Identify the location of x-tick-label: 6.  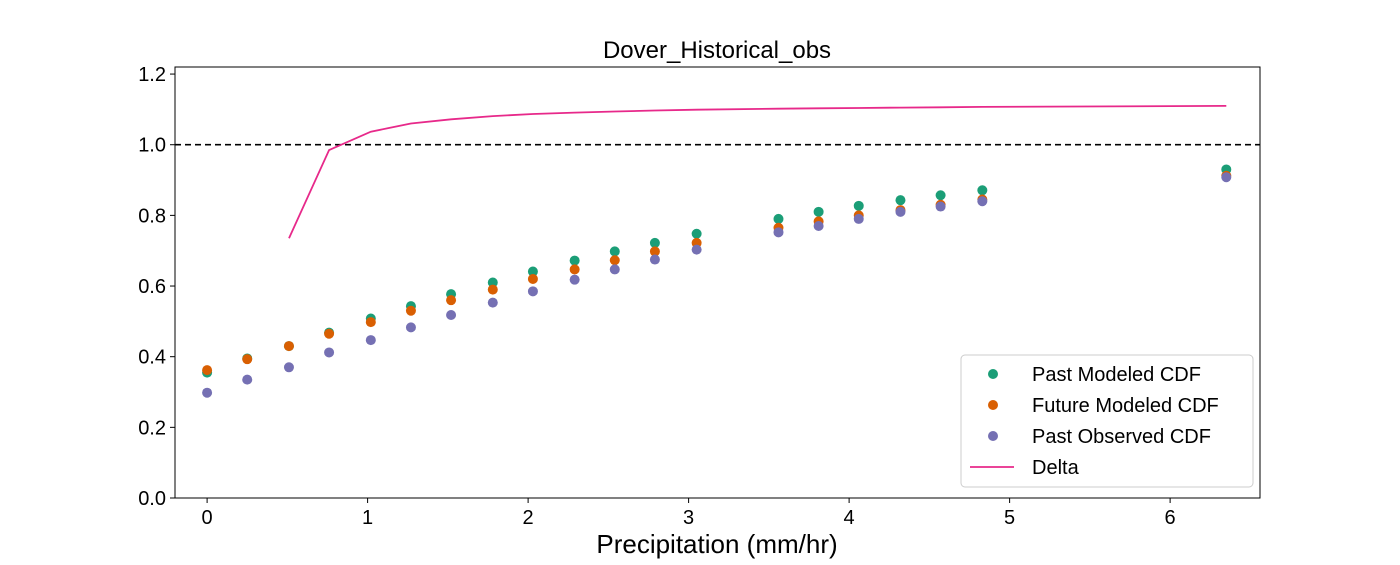
(1170, 518).